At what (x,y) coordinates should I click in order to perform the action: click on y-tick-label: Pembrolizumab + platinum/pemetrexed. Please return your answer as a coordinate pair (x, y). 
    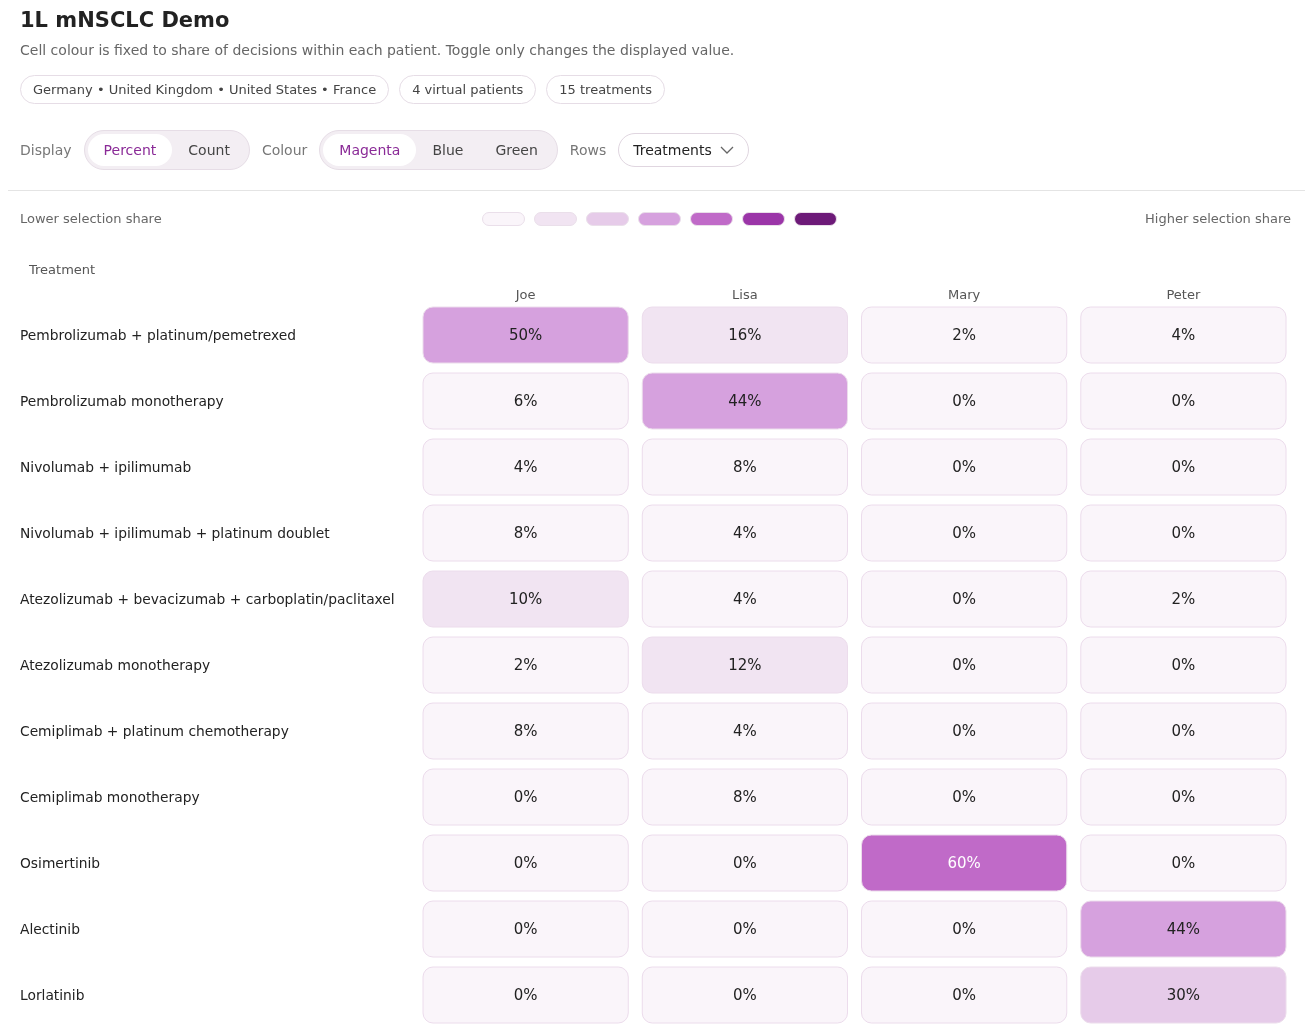
    Looking at the image, I should click on (158, 335).